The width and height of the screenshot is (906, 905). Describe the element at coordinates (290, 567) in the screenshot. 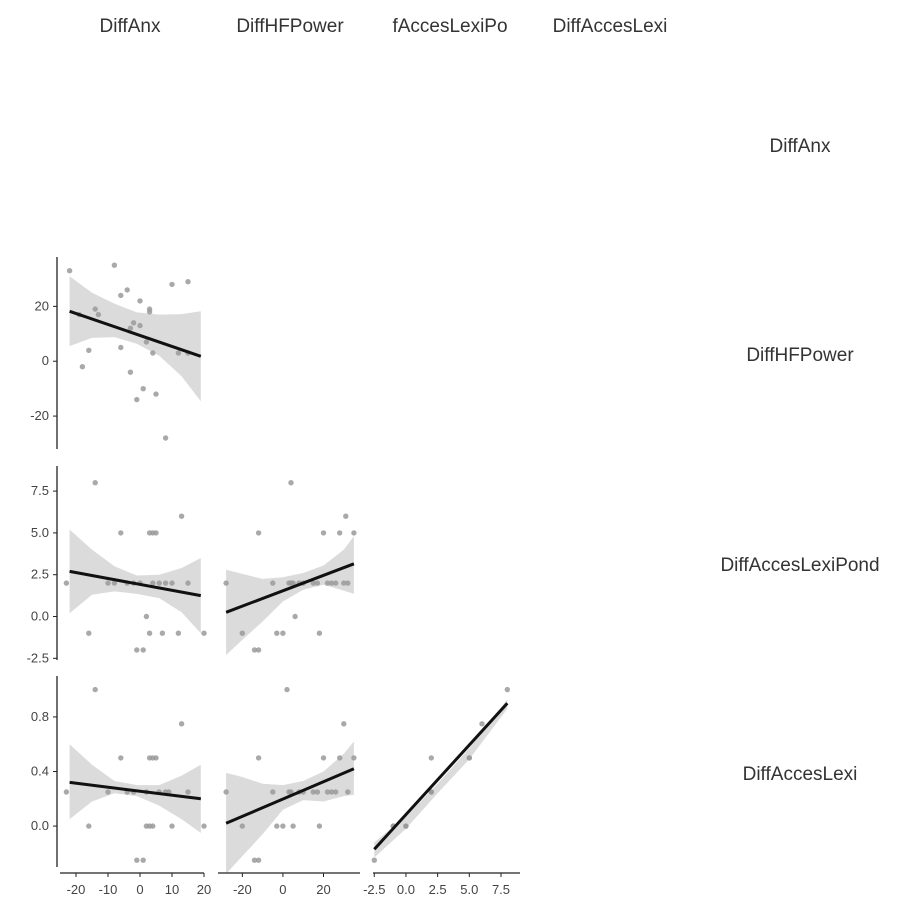

I see `panel-DiffHFPower-vs-DiffAccesLexiPond` at that location.